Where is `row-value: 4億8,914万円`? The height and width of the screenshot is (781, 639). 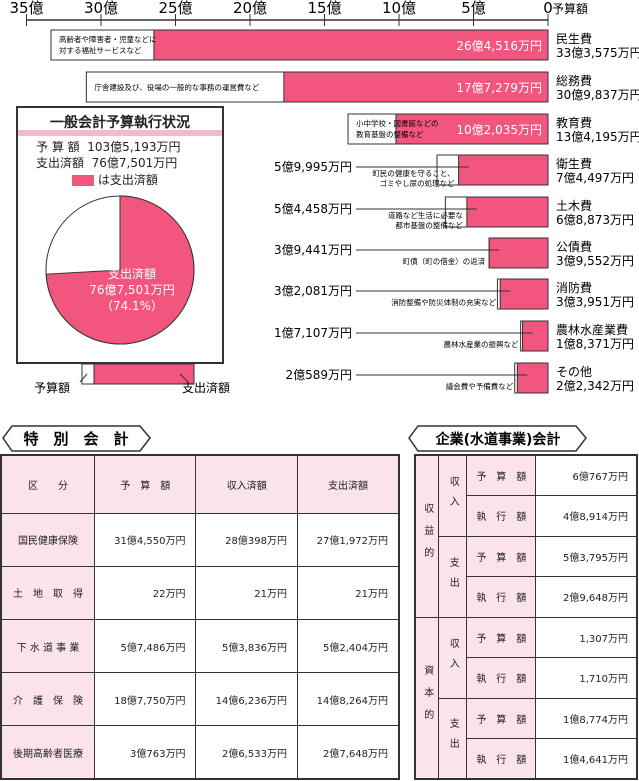
row-value: 4億8,914万円 is located at coordinates (586, 516).